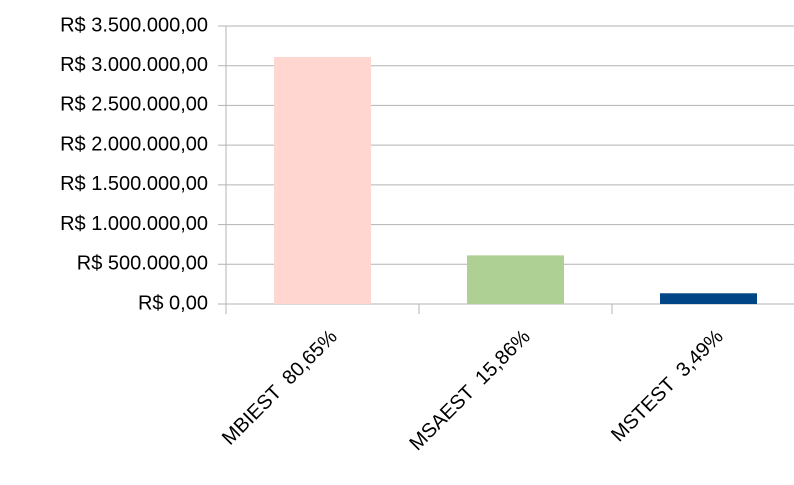 Image resolution: width=794 pixels, height=485 pixels. I want to click on y-tick-label: R$ 2.500.000,00, so click(134, 105).